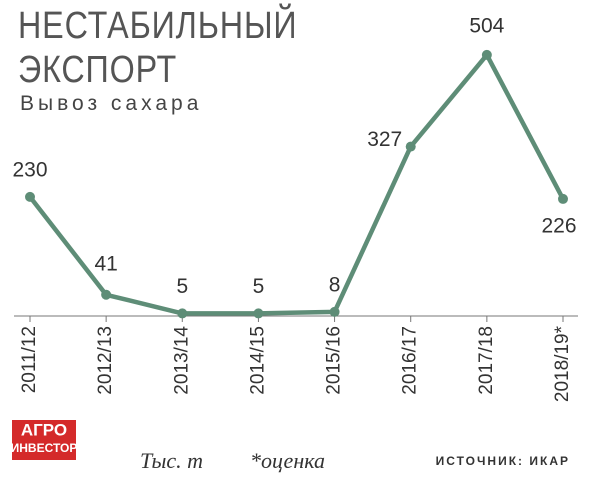  I want to click on logo-text: ИНВЕСТОР, so click(44, 448).